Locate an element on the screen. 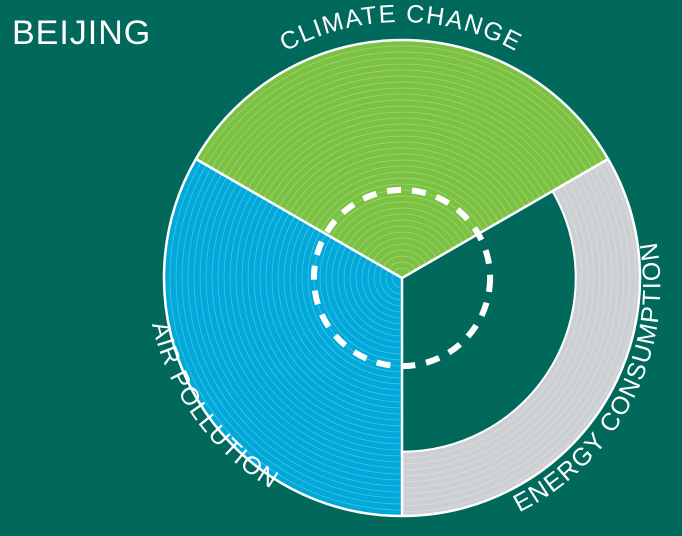 This screenshot has width=682, height=536. segment-energy-consumption is located at coordinates (489, 321).